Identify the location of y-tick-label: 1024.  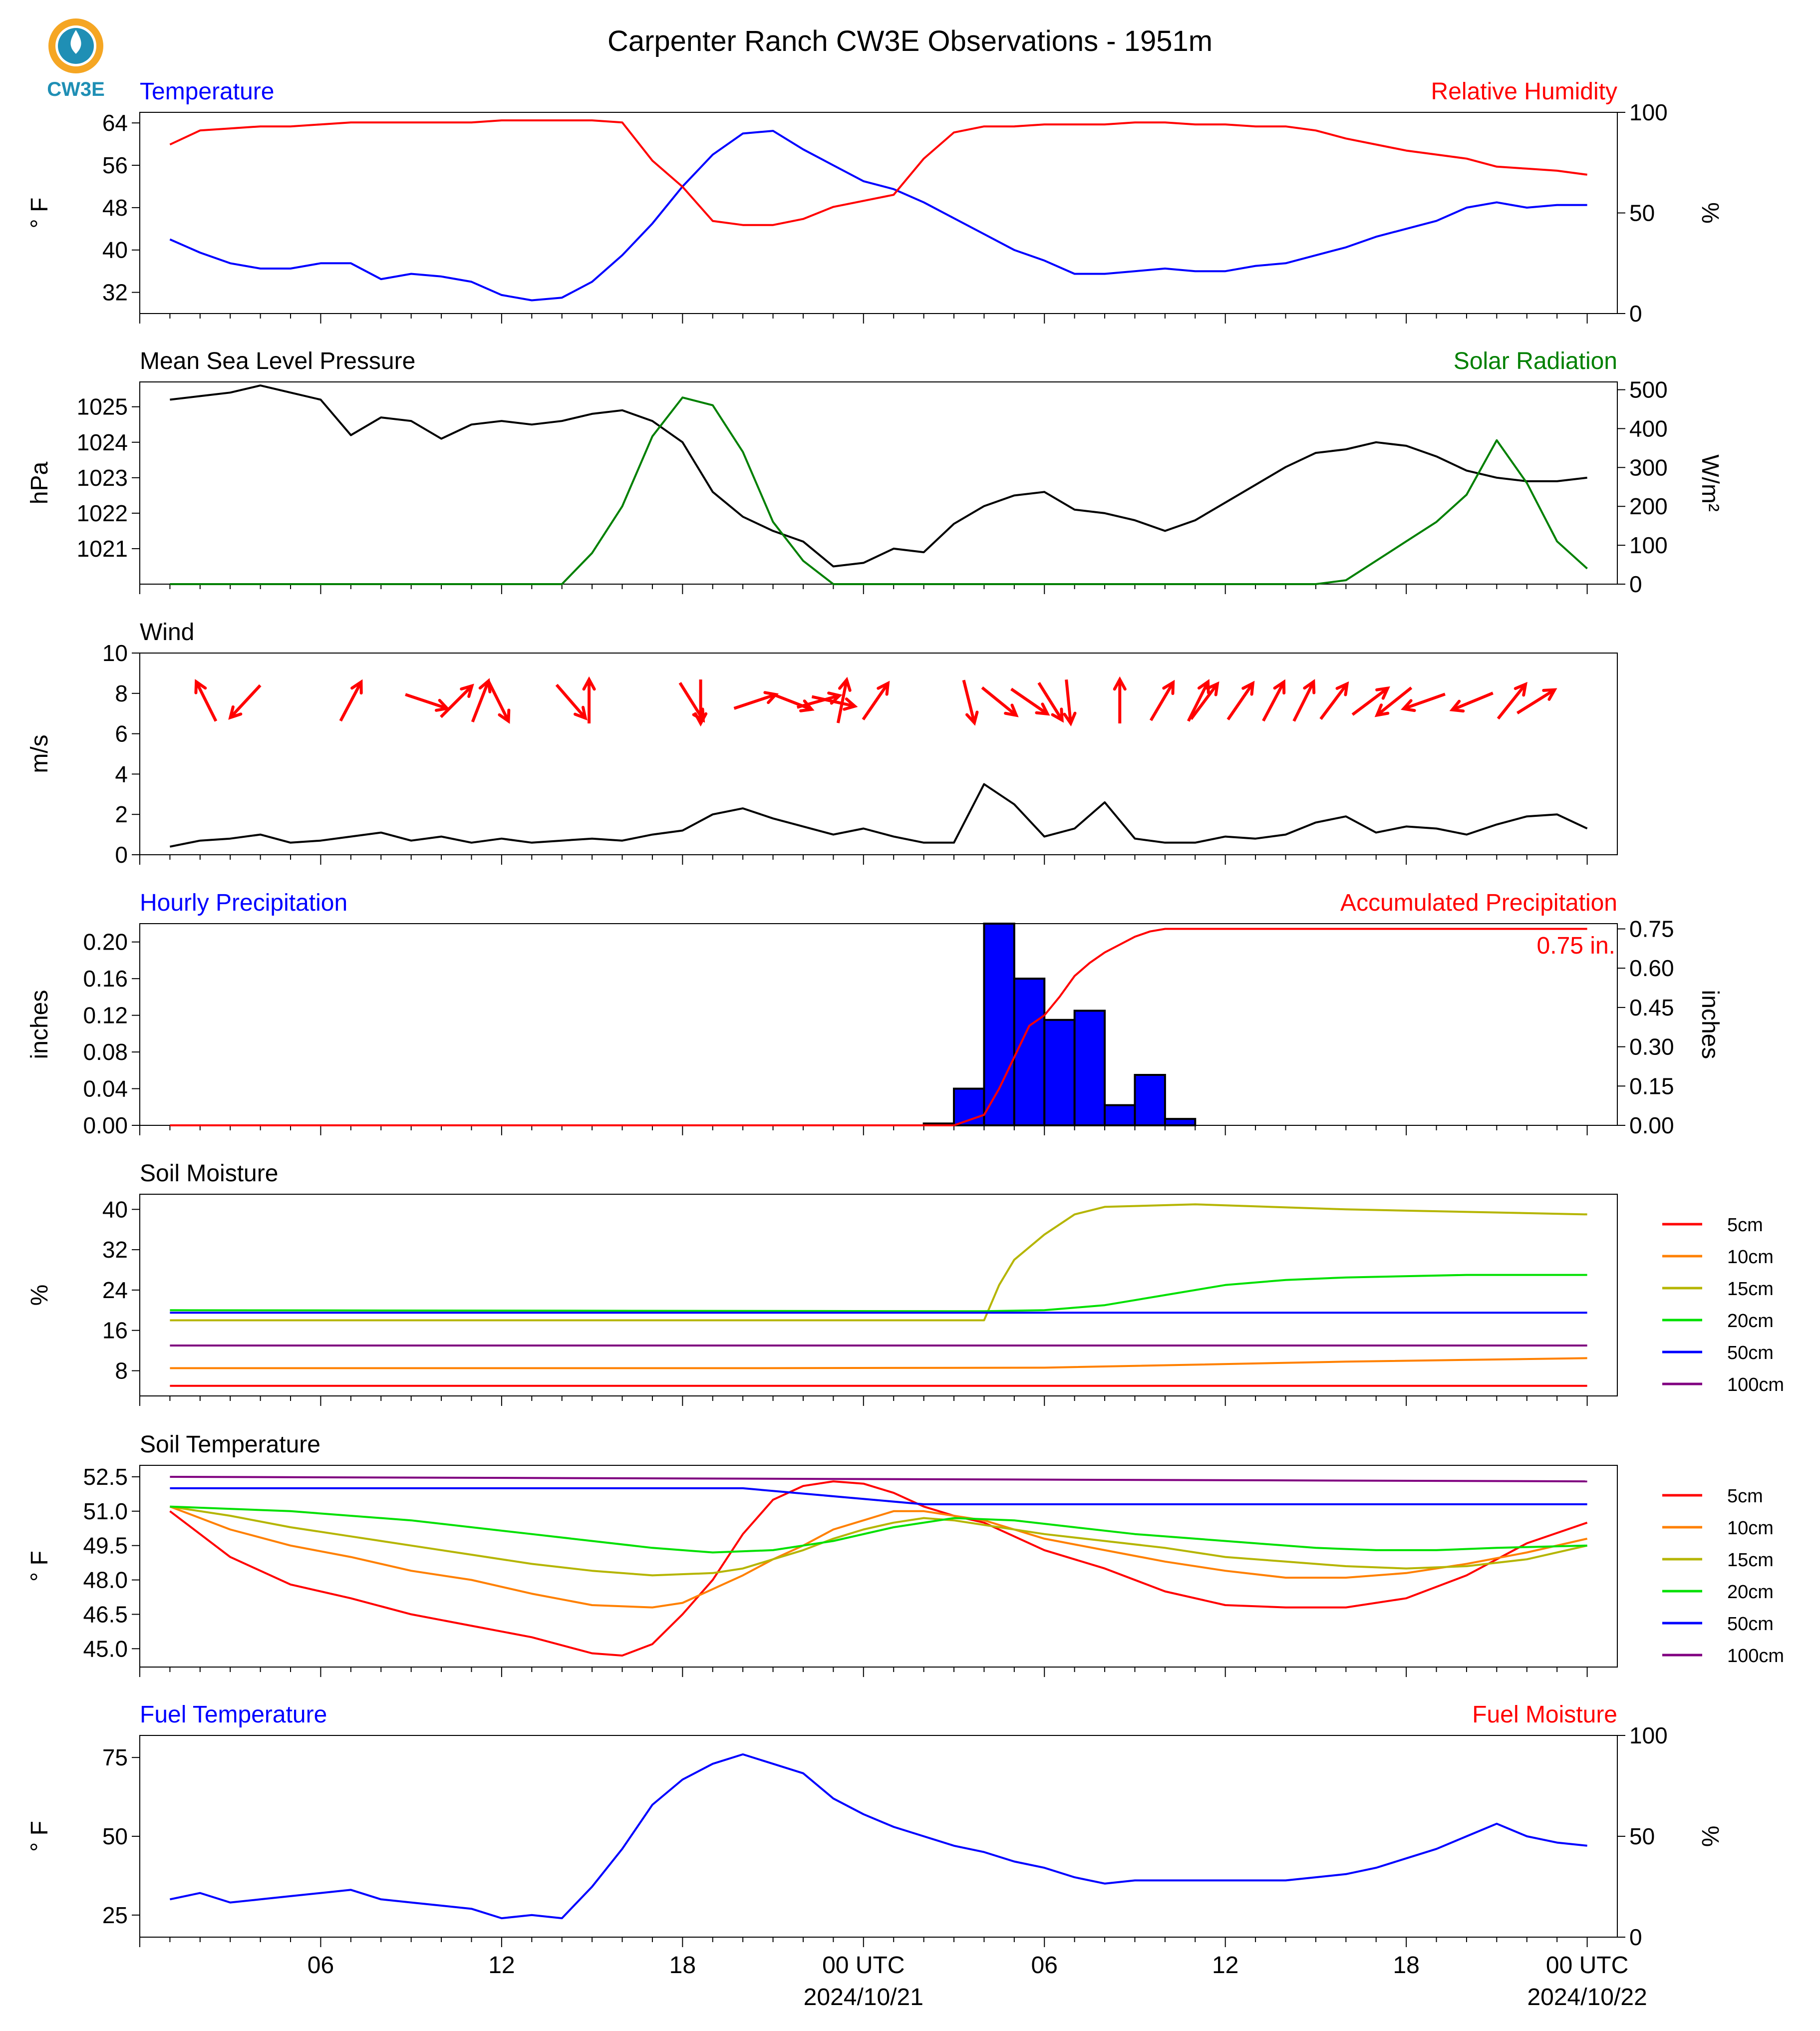
(102, 442).